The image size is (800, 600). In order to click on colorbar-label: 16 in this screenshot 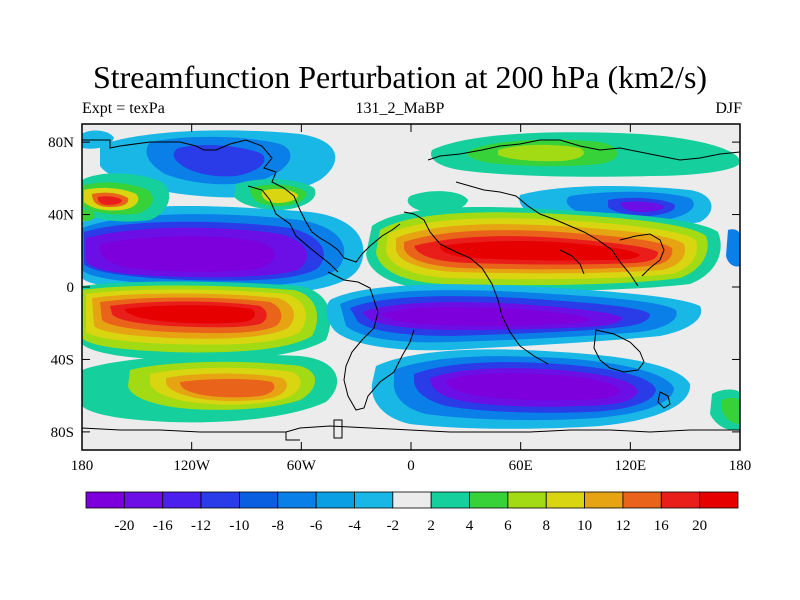, I will do `click(662, 526)`.